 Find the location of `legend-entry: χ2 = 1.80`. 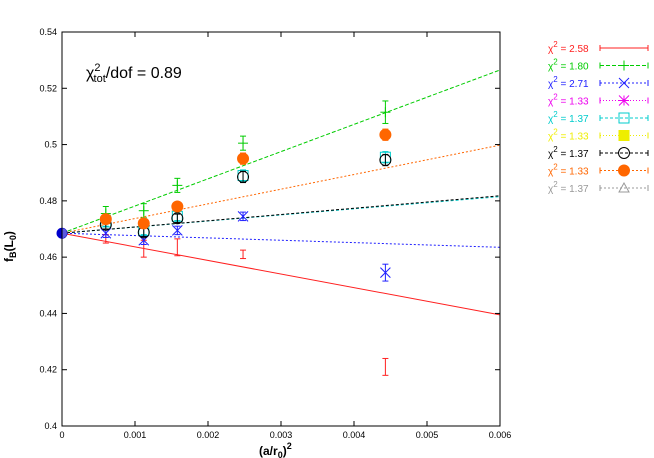

legend-entry: χ2 = 1.80 is located at coordinates (598, 65).